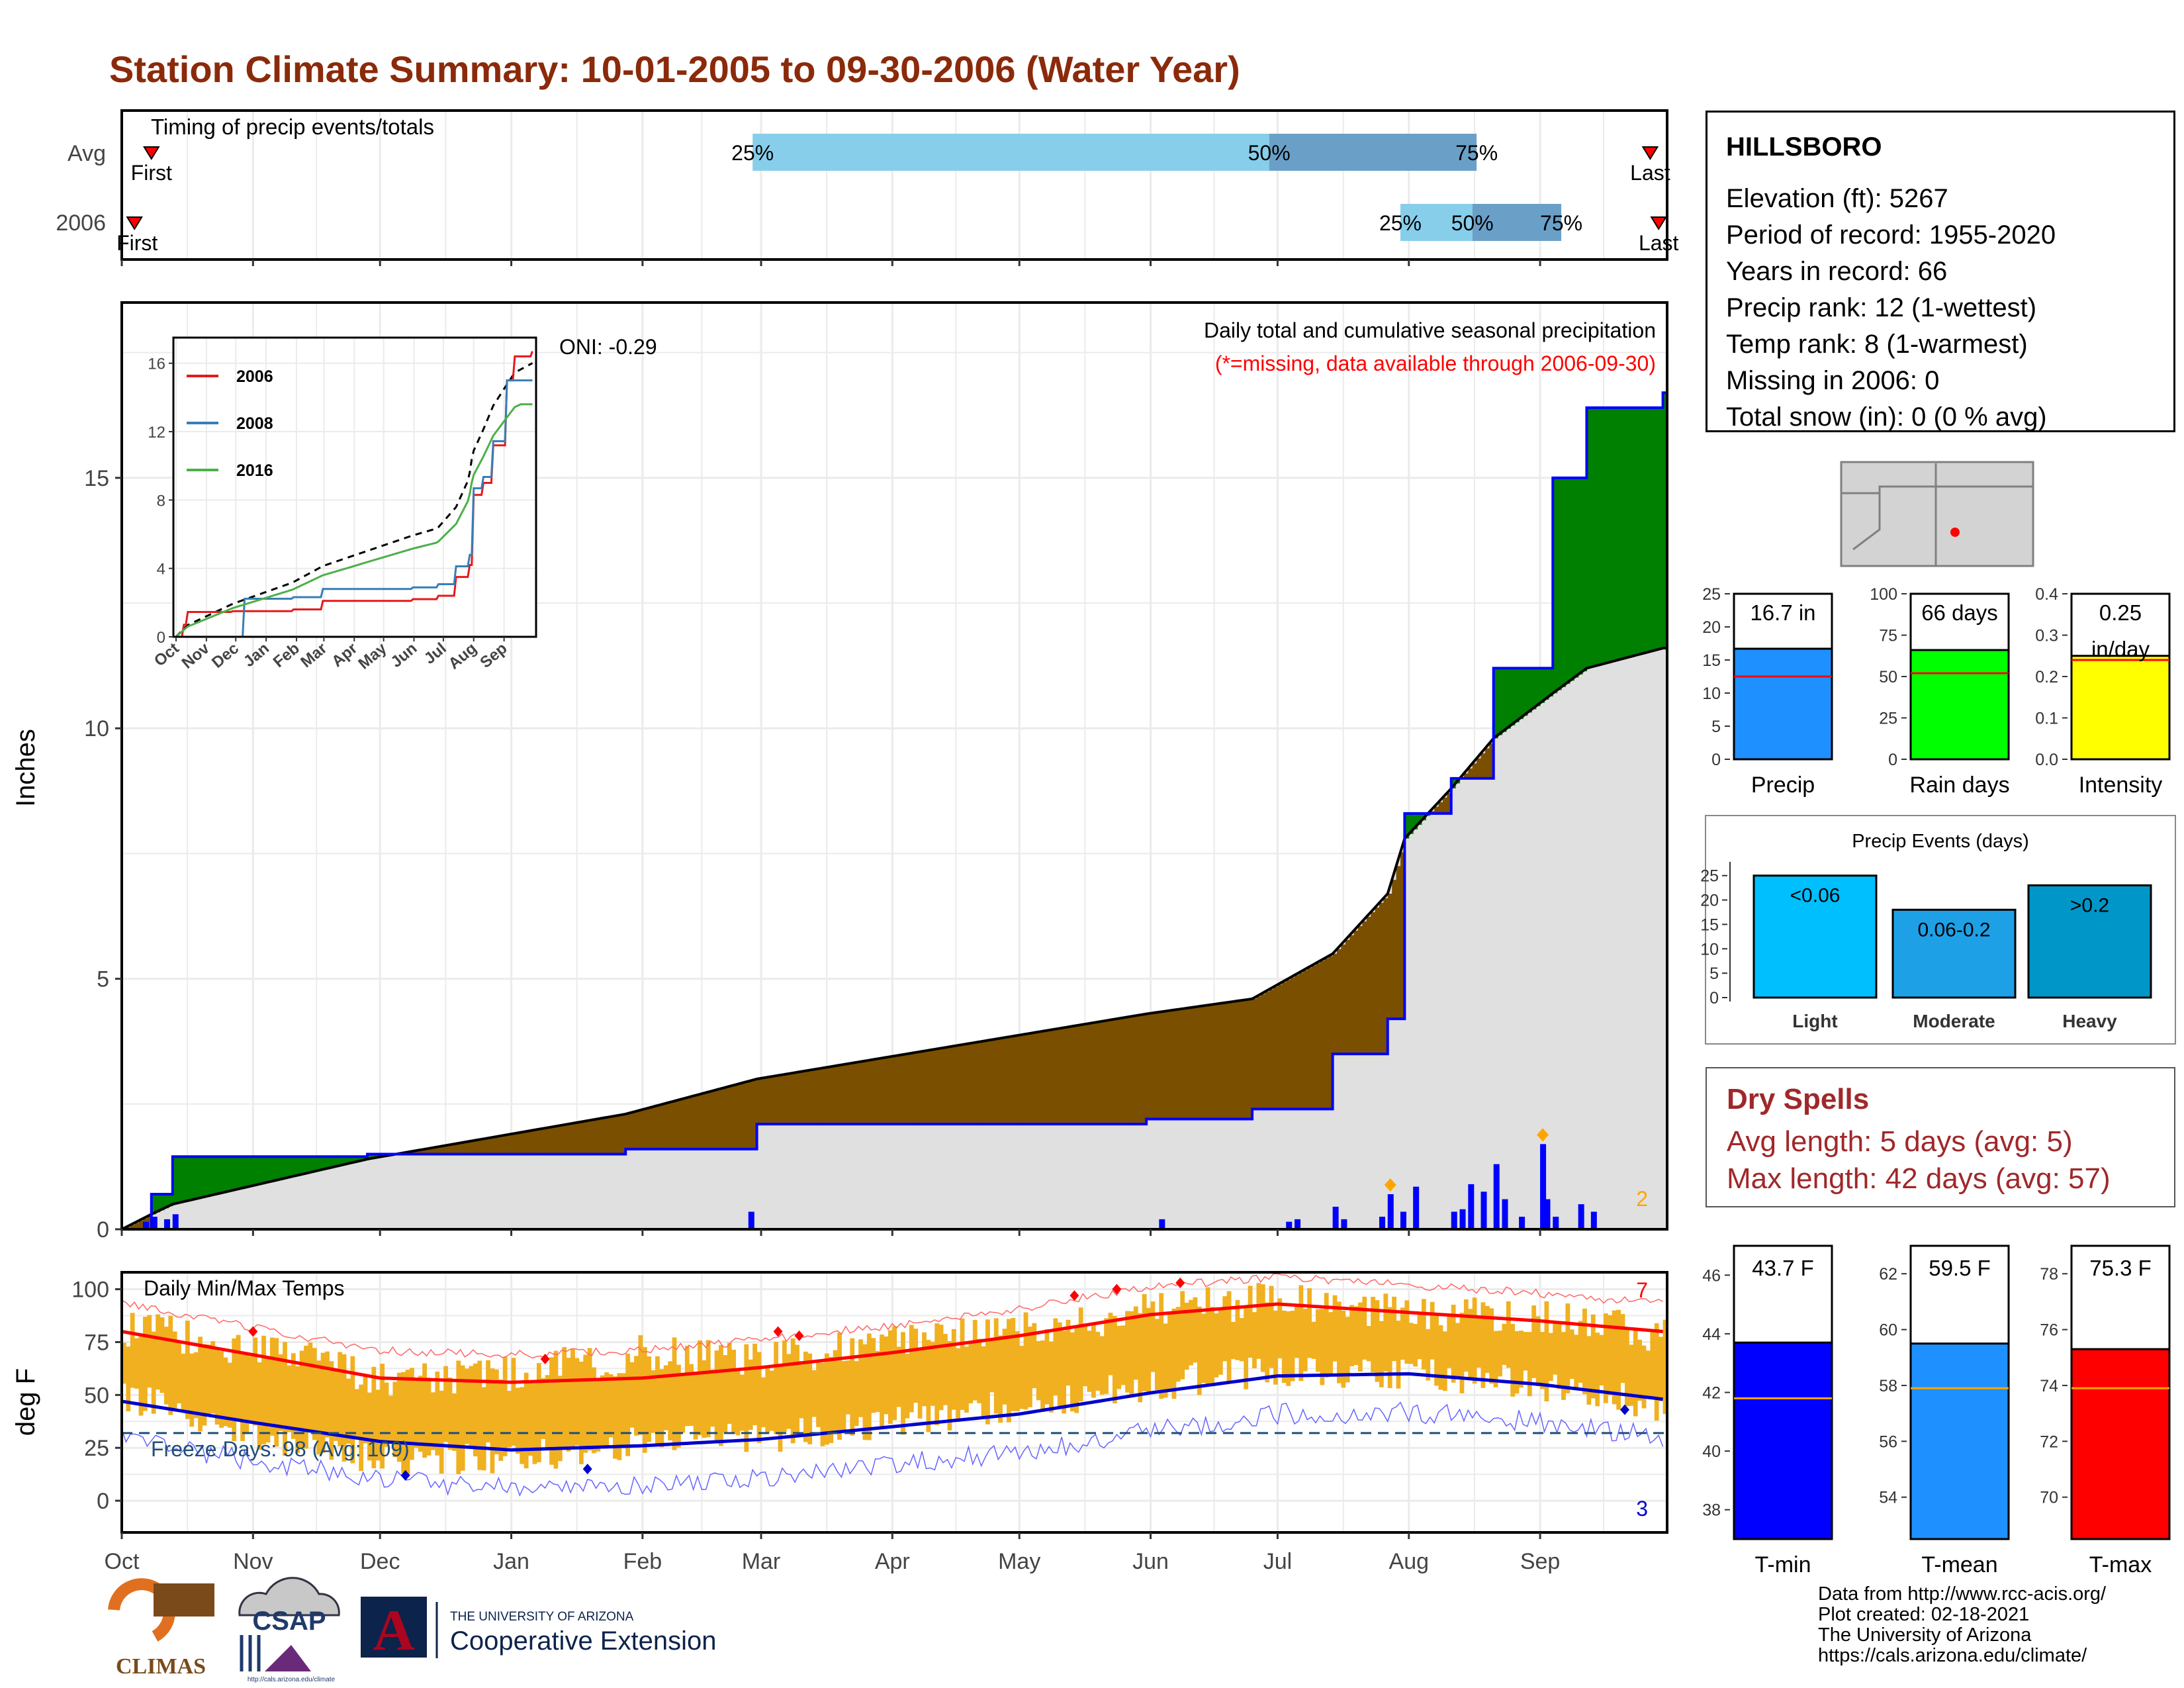  What do you see at coordinates (1709, 949) in the screenshot?
I see `events-tick-label-2: 10` at bounding box center [1709, 949].